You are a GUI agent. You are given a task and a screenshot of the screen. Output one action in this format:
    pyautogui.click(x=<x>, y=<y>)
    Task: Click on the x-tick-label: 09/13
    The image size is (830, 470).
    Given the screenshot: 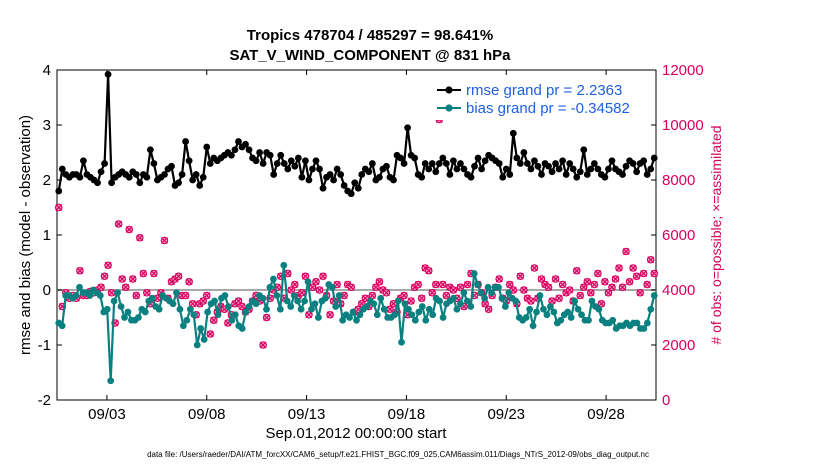 What is the action you would take?
    pyautogui.click(x=307, y=414)
    